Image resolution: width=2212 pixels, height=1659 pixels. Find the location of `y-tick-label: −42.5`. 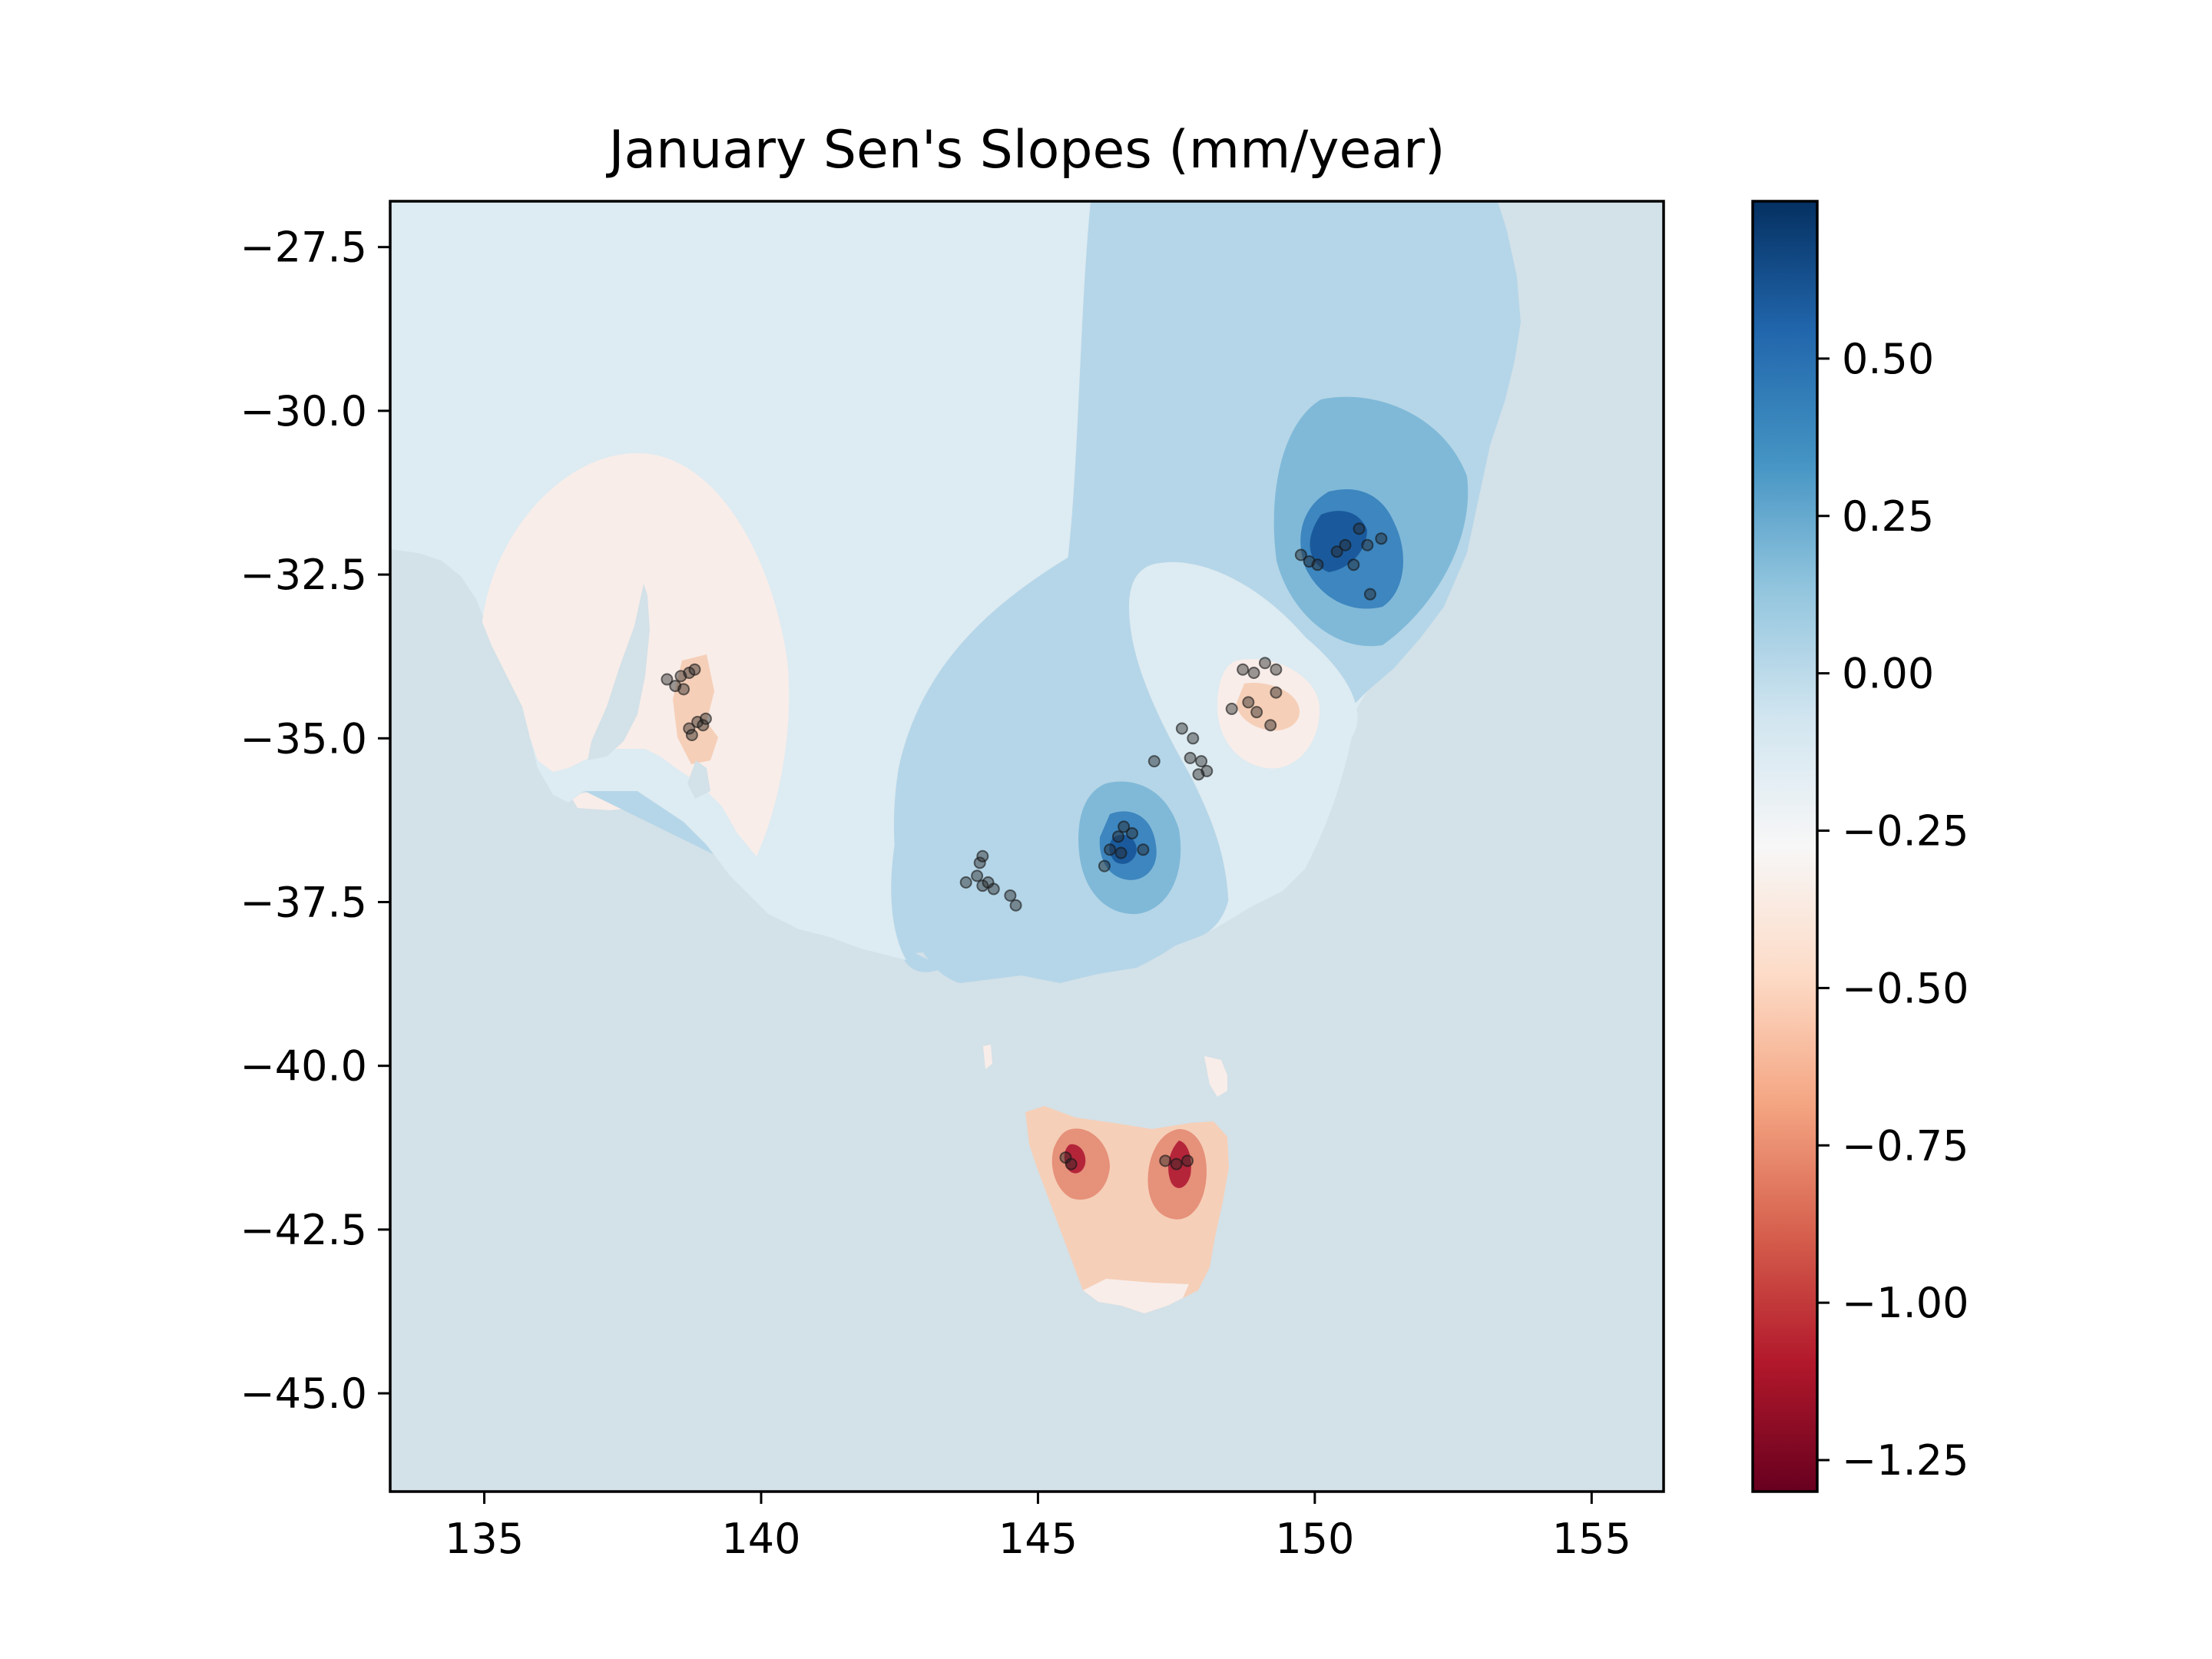

y-tick-label: −42.5 is located at coordinates (303, 1230).